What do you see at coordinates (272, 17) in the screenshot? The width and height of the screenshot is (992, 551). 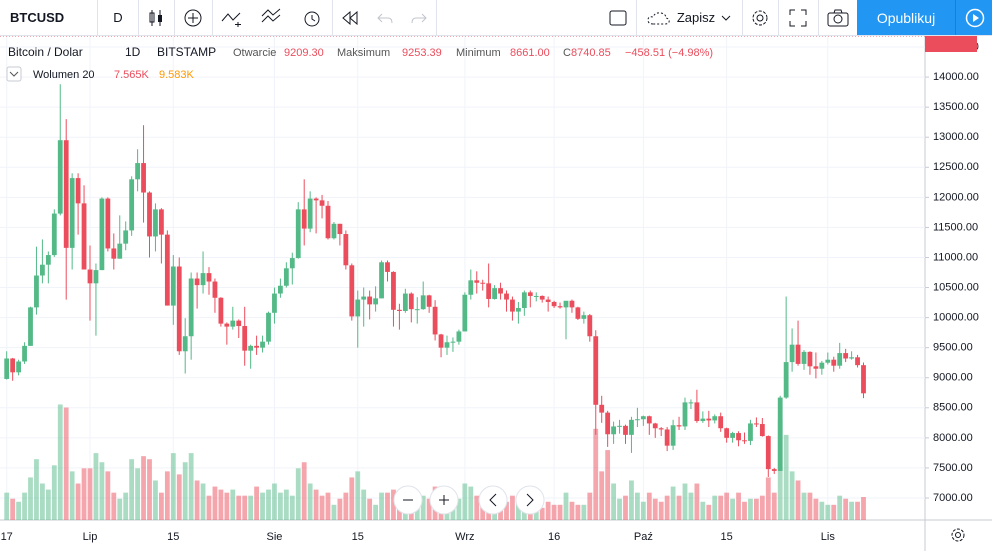 I see `templates-button` at bounding box center [272, 17].